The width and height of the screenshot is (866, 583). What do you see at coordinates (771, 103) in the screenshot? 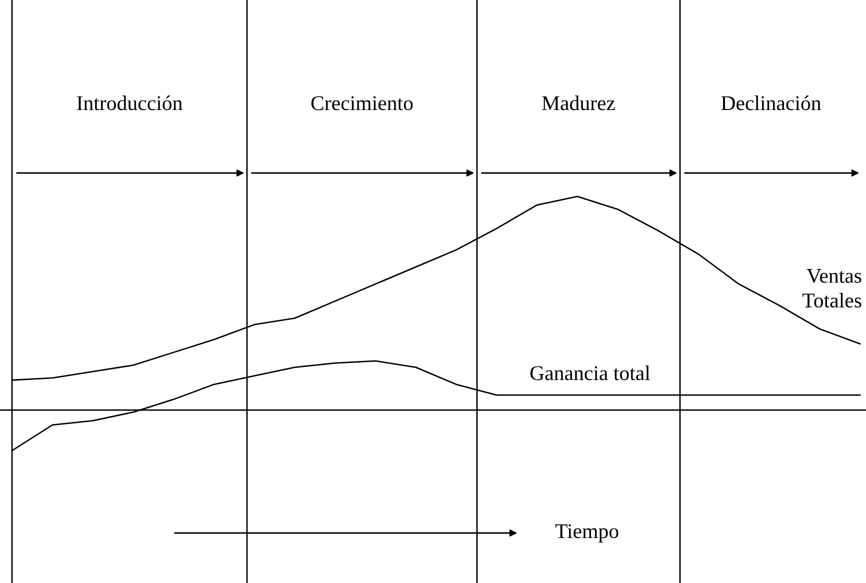
I see `text: Declinación` at bounding box center [771, 103].